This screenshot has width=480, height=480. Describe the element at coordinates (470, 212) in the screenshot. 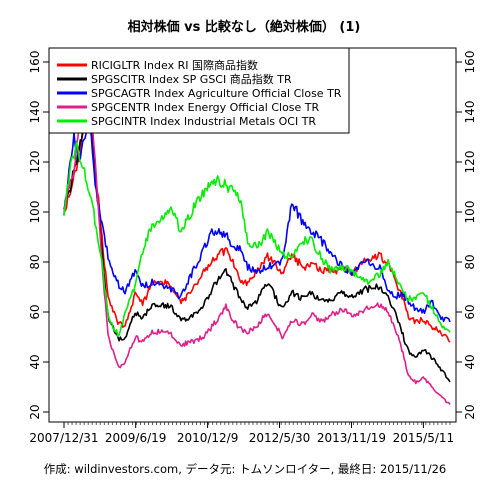

I see `y-tick-label-right: 100` at that location.